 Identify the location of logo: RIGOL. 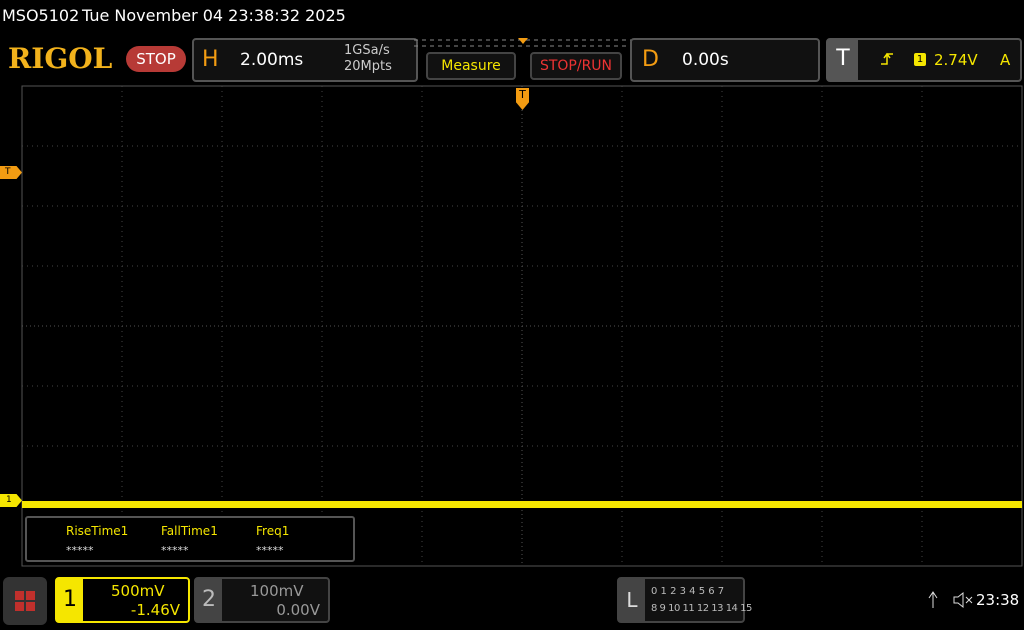
(60, 58).